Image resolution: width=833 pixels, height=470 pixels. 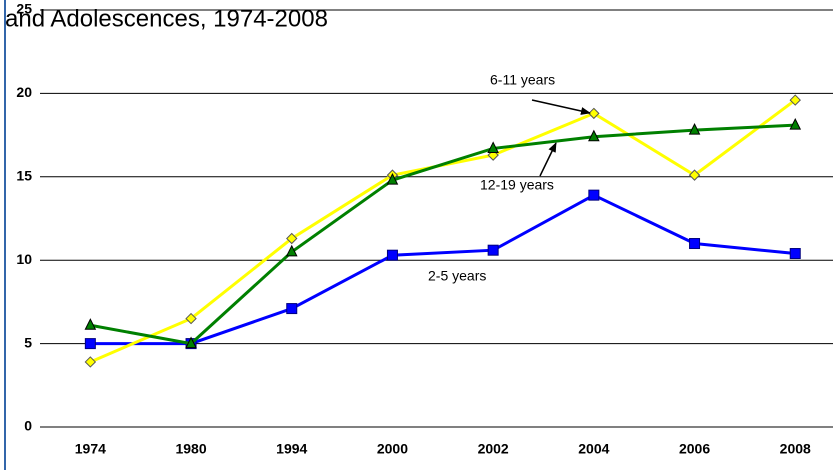 I want to click on series-annotation: 12-19 years, so click(x=517, y=185).